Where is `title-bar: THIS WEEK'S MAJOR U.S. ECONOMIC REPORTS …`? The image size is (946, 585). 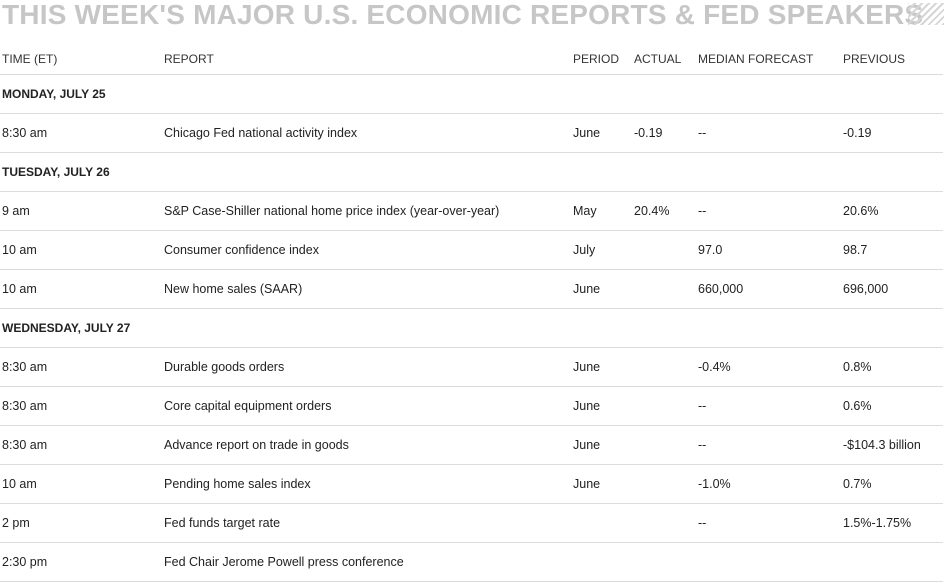
title-bar: THIS WEEK'S MAJOR U.S. ECONOMIC REPORTS … is located at coordinates (473, 16).